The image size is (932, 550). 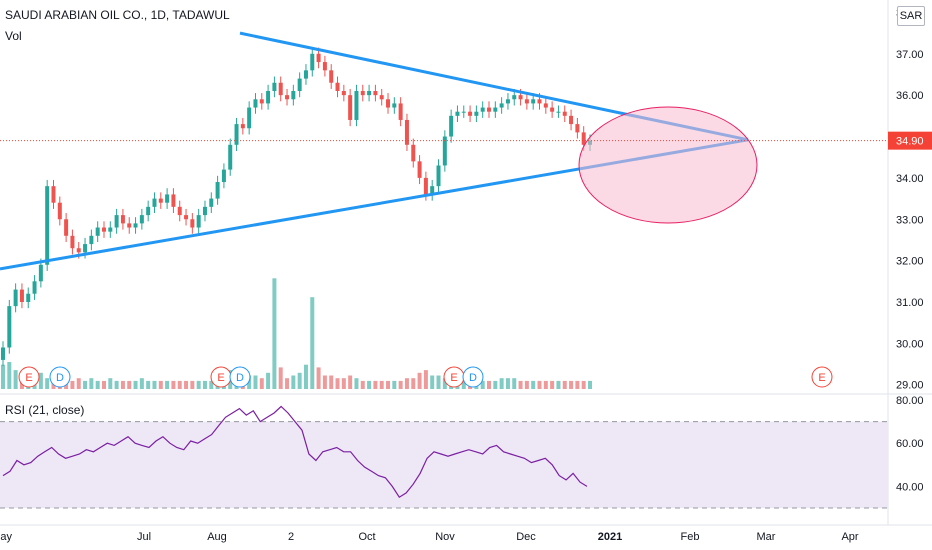 What do you see at coordinates (144, 537) in the screenshot?
I see `time-tick-label: Jul` at bounding box center [144, 537].